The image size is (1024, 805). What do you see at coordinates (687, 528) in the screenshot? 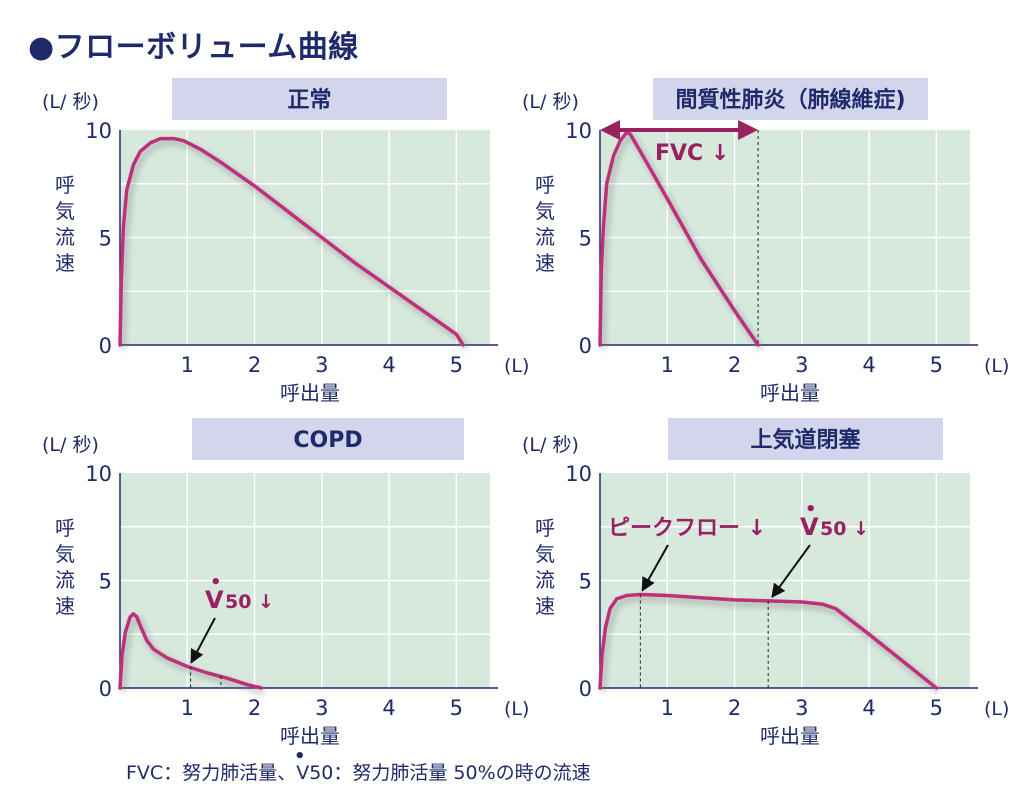
I see `peak-flow-label: ピークフロー ↓` at bounding box center [687, 528].